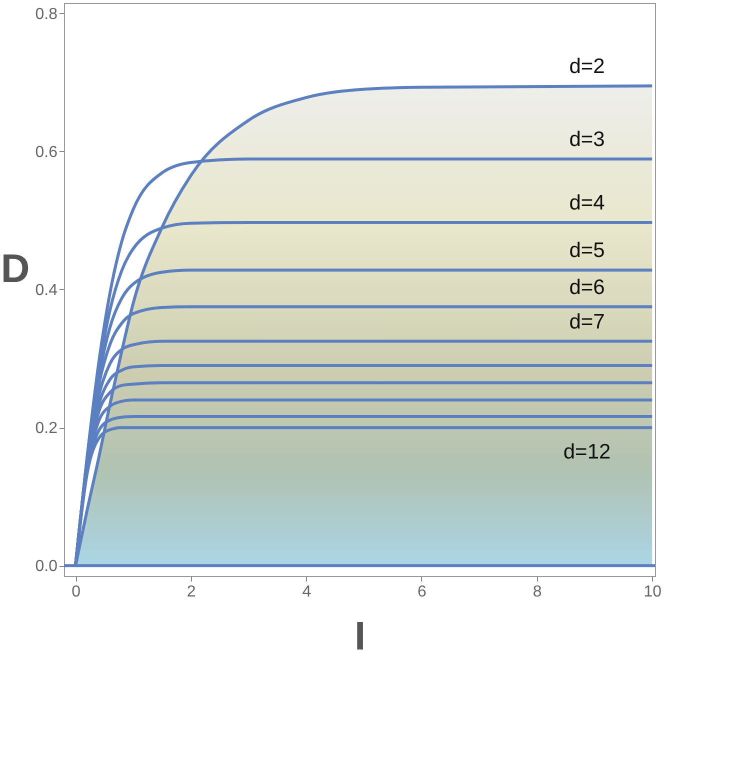 The height and width of the screenshot is (761, 750). What do you see at coordinates (587, 203) in the screenshot?
I see `series-label: d=4` at bounding box center [587, 203].